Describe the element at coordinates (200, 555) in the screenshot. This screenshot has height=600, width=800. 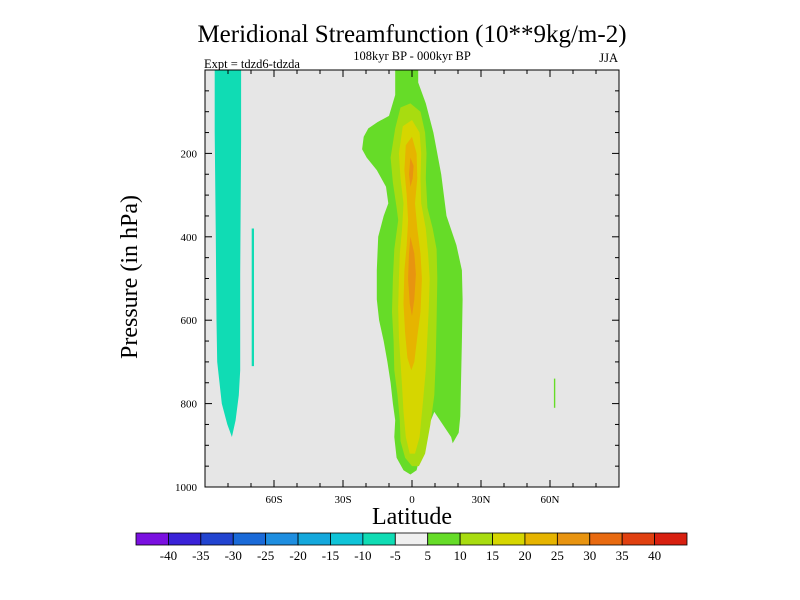
I see `colorbar-label: -35` at that location.